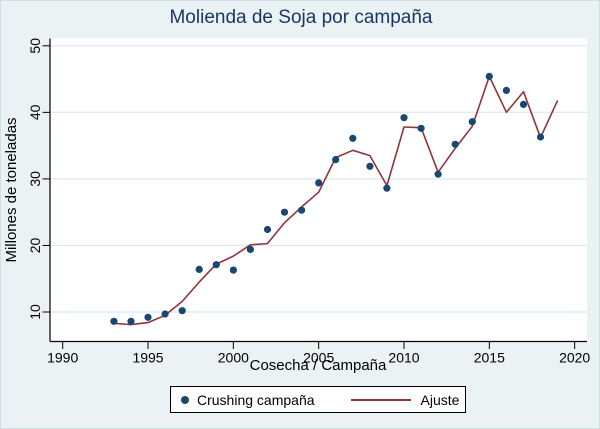 Image resolution: width=600 pixels, height=429 pixels. Describe the element at coordinates (233, 358) in the screenshot. I see `x-tick-label: 2000` at that location.